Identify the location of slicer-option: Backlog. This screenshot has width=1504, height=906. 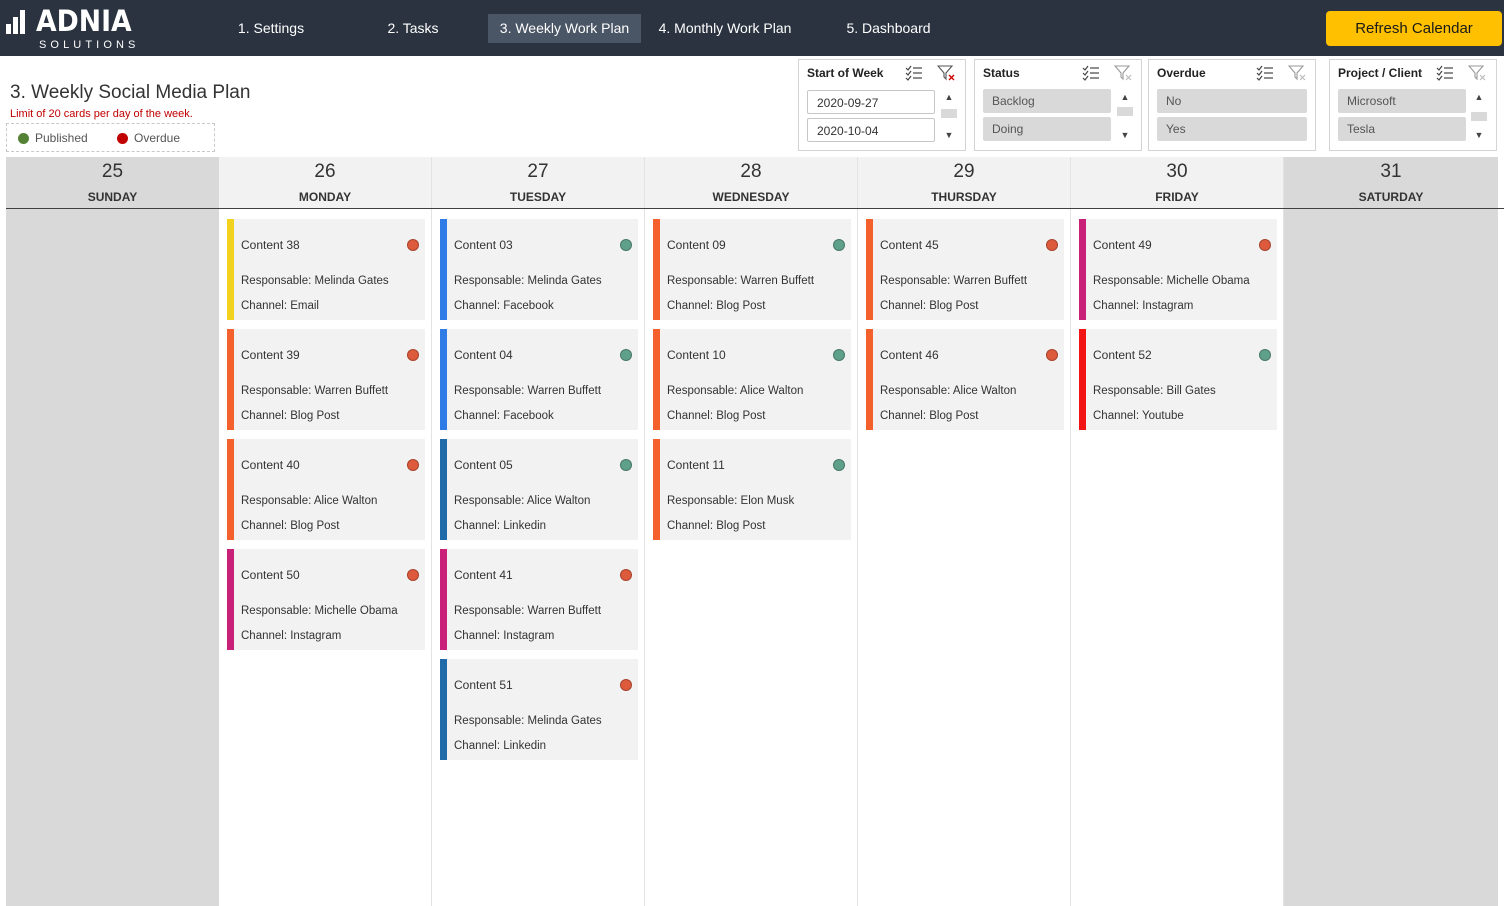
(1047, 101).